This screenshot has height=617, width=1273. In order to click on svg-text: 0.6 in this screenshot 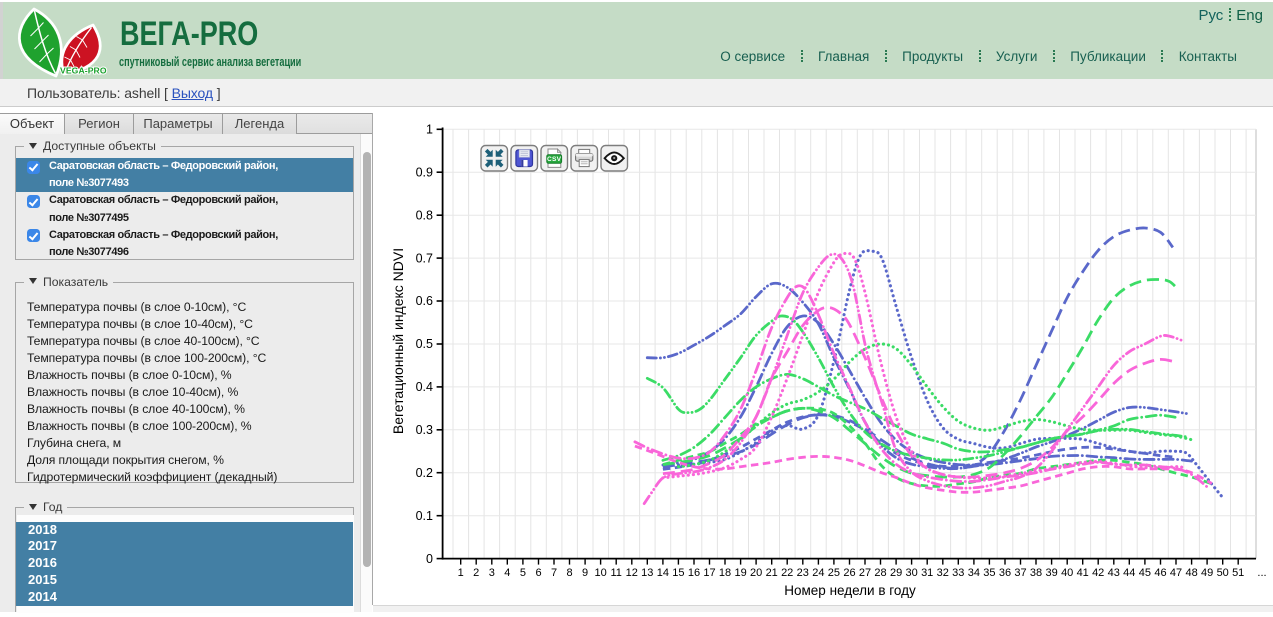, I will do `click(424, 301)`.